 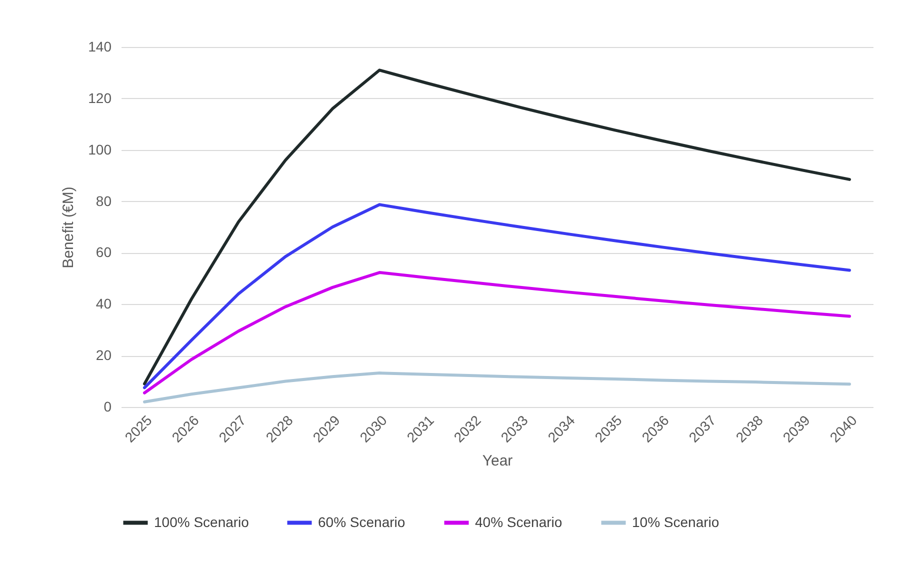 I want to click on legend-label: 60% Scenario, so click(x=362, y=522).